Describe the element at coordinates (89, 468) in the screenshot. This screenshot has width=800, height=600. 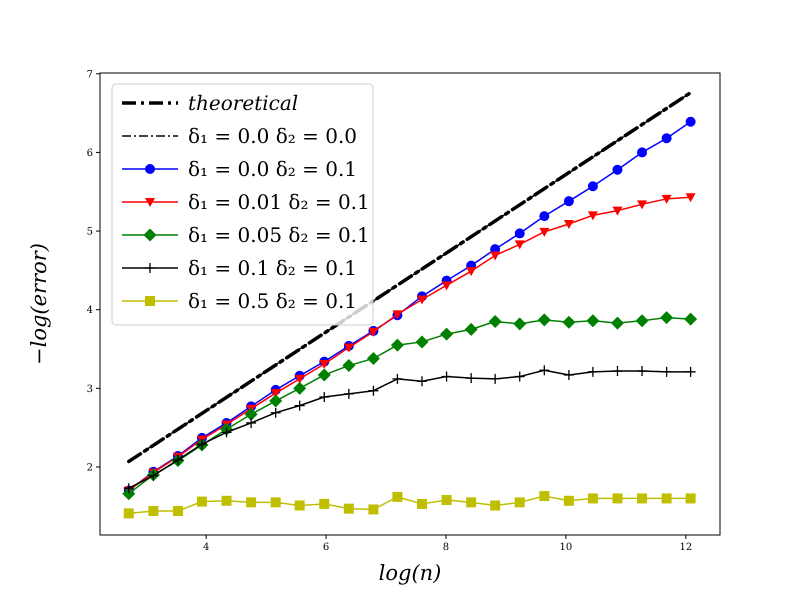
I see `y-tick-label: 2` at that location.